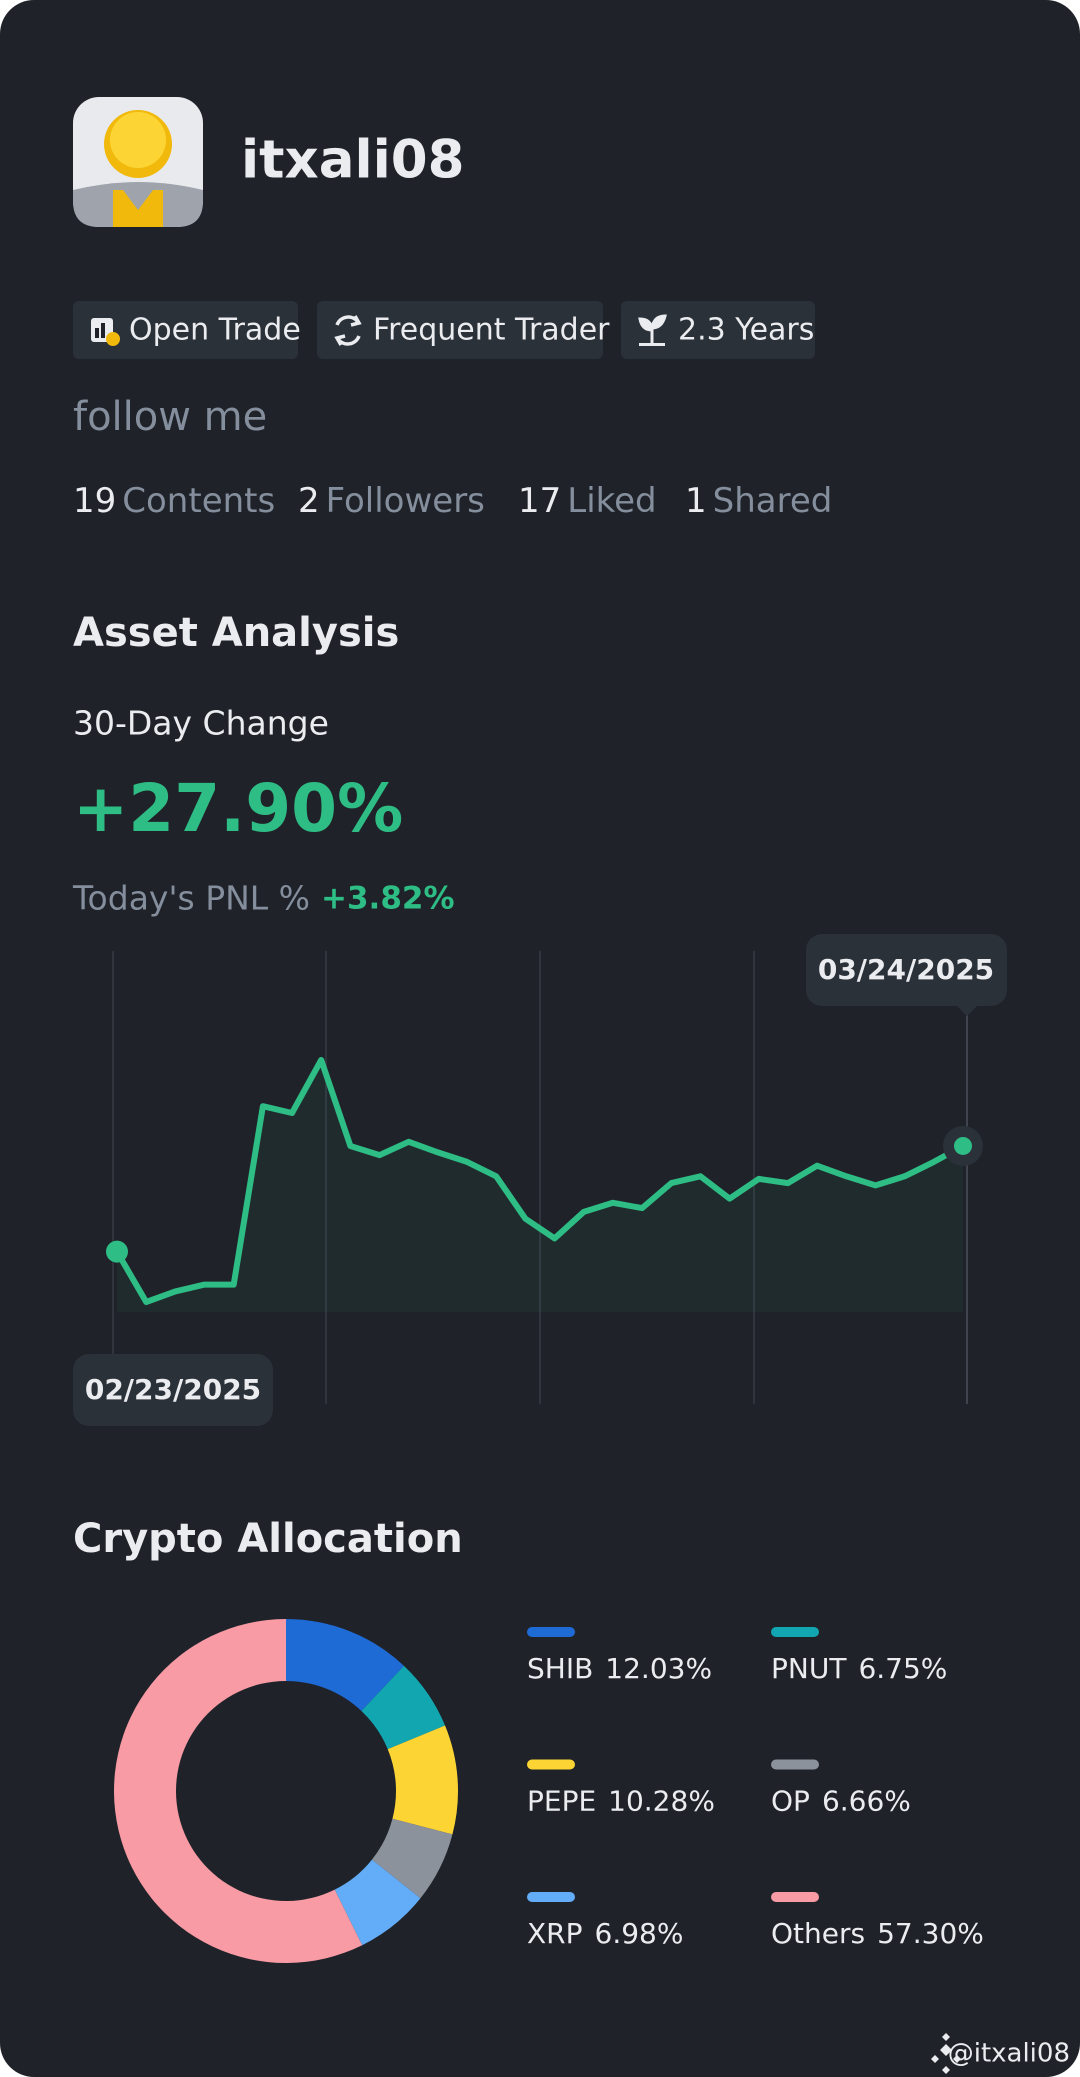 The width and height of the screenshot is (1080, 2077). Describe the element at coordinates (946, 2053) in the screenshot. I see `watermark-icon` at that location.